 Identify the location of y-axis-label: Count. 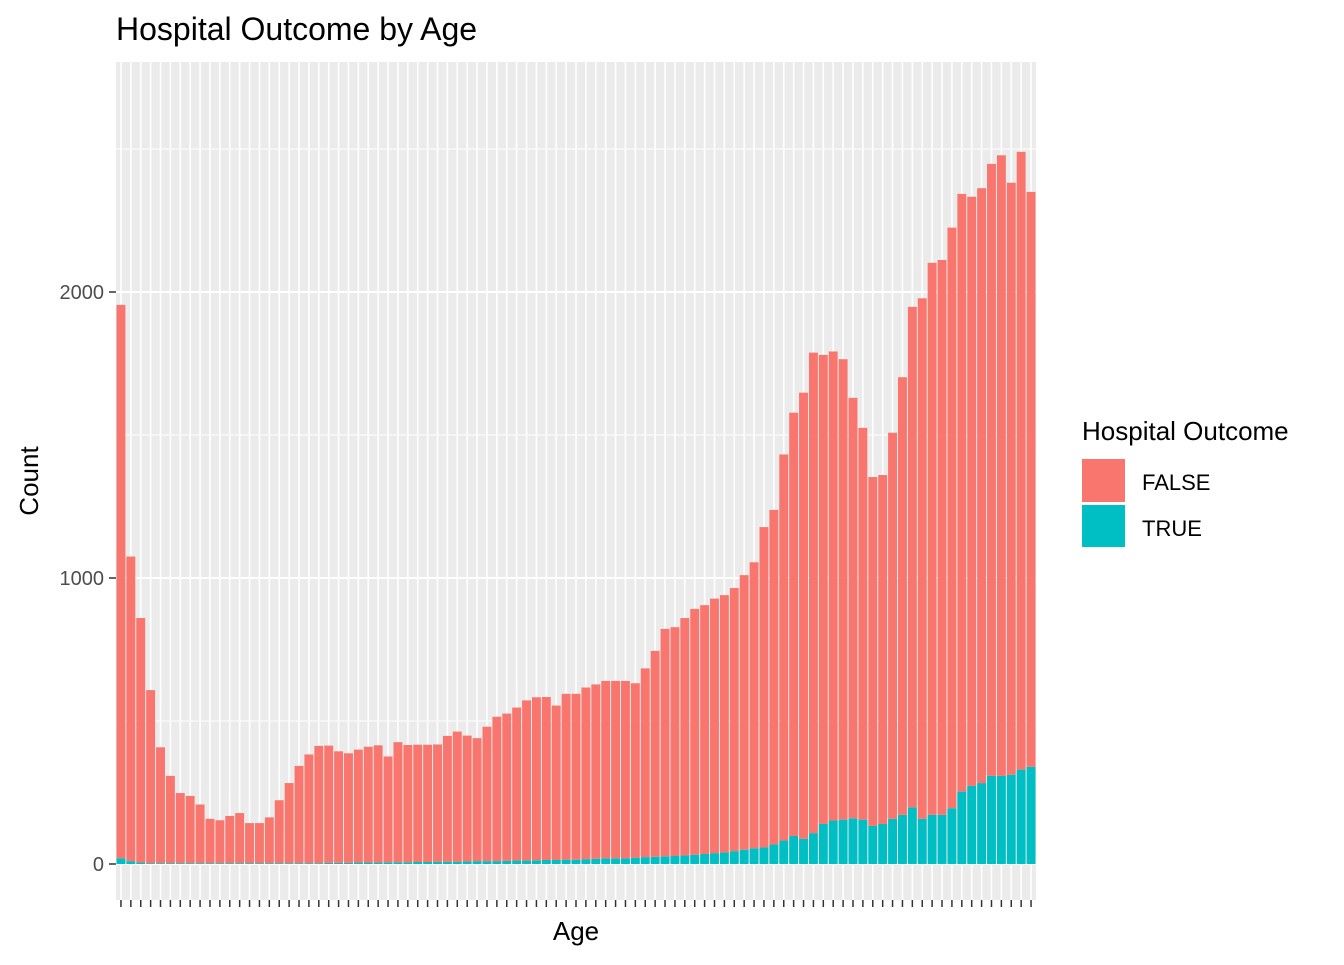
(29, 481).